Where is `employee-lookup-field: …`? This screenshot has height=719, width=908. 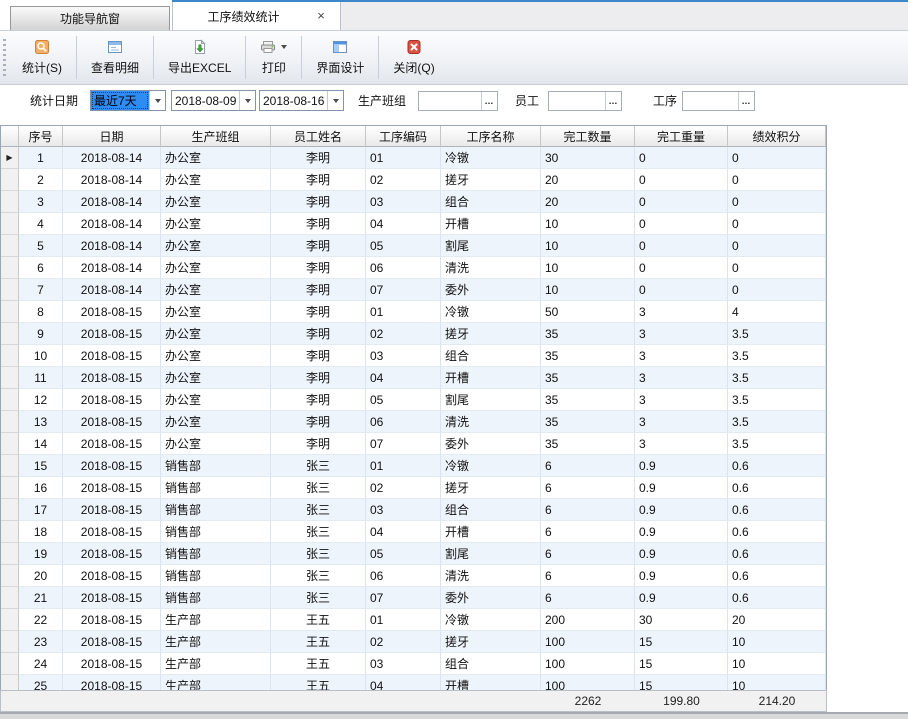
employee-lookup-field: … is located at coordinates (585, 101).